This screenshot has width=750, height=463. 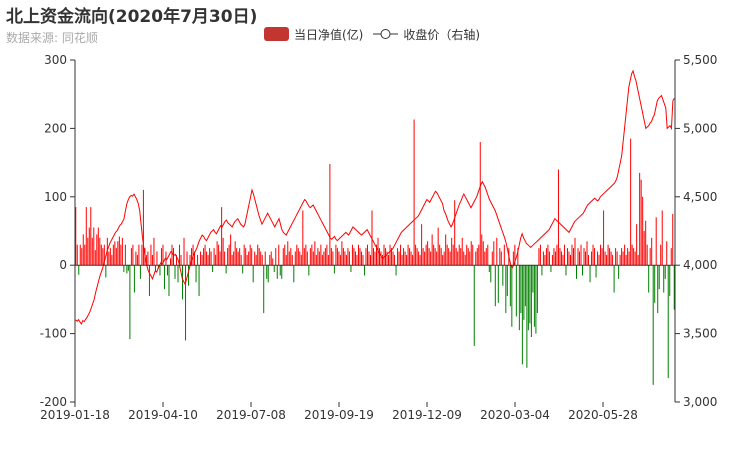 I want to click on y-left-tick-label: 200, so click(x=55, y=128).